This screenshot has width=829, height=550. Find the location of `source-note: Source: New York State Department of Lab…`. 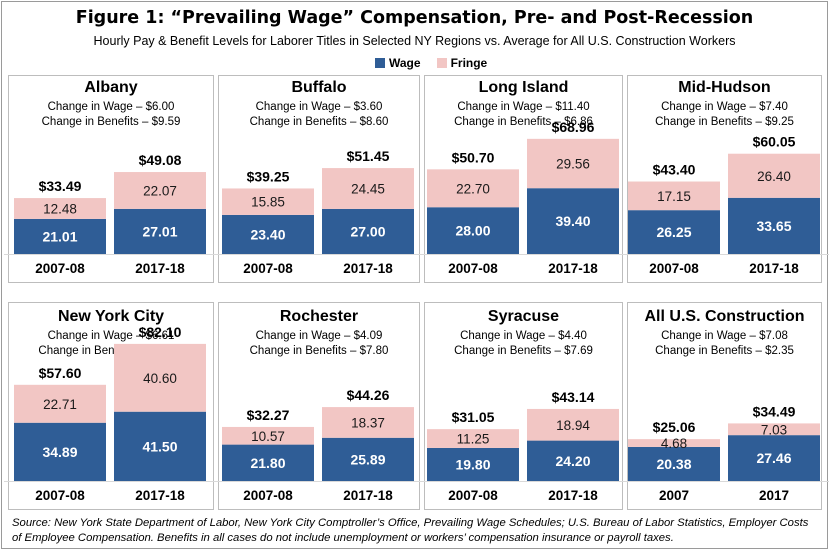

source-note: Source: New York State Department of Lab… is located at coordinates (410, 530).